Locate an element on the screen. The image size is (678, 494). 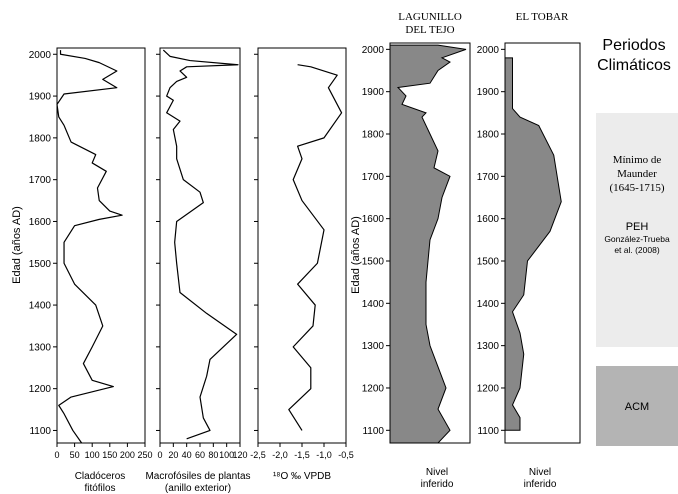
periods-title: Periodos is located at coordinates (633, 45).